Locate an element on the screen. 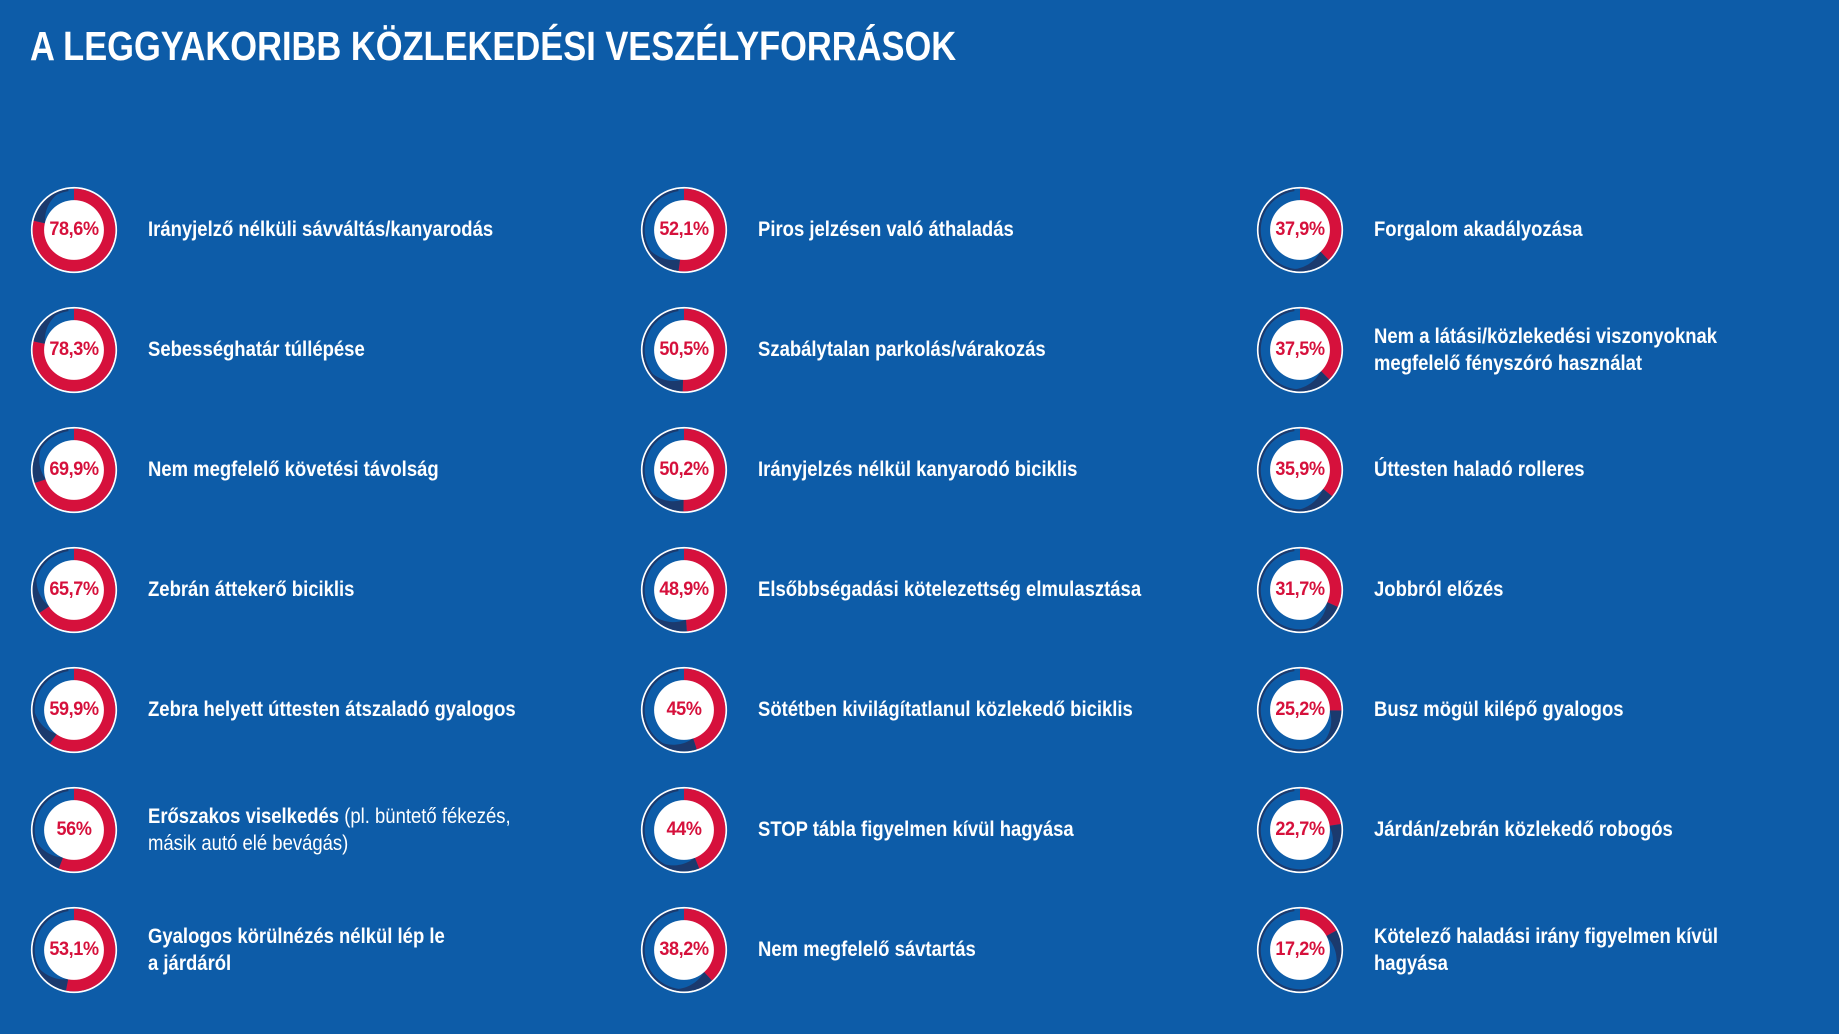 The image size is (1839, 1034). hazard-label-bold: Irányjelző nélküli sávváltás/kanyarodás is located at coordinates (321, 230).